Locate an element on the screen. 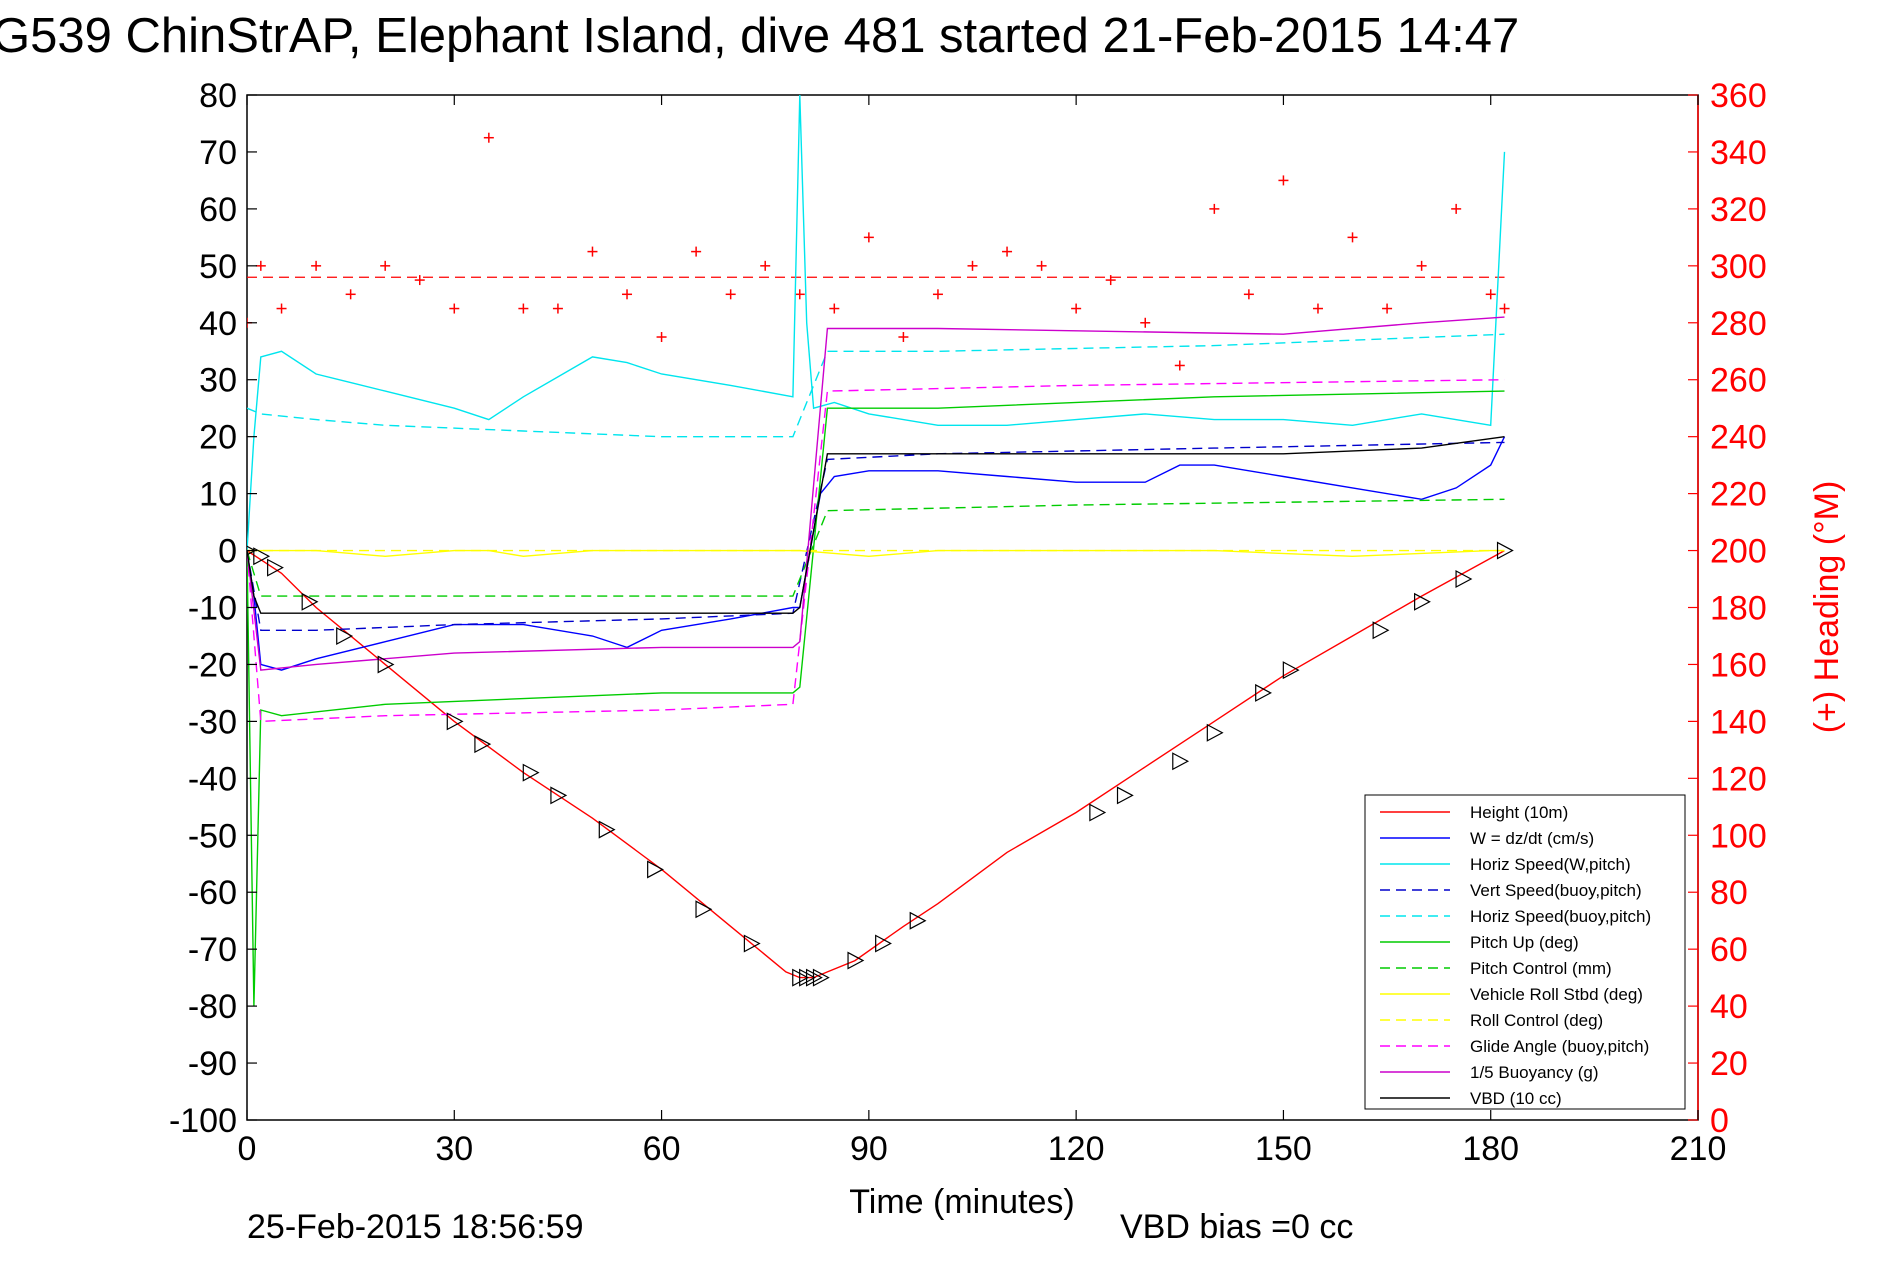  legend-label: Horiz Speed(W,pitch) is located at coordinates (1550, 864).